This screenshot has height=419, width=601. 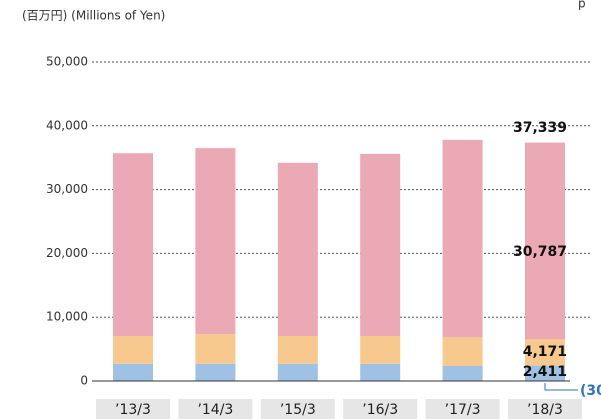 I want to click on x-tick-label: ’17/3, so click(x=463, y=410).